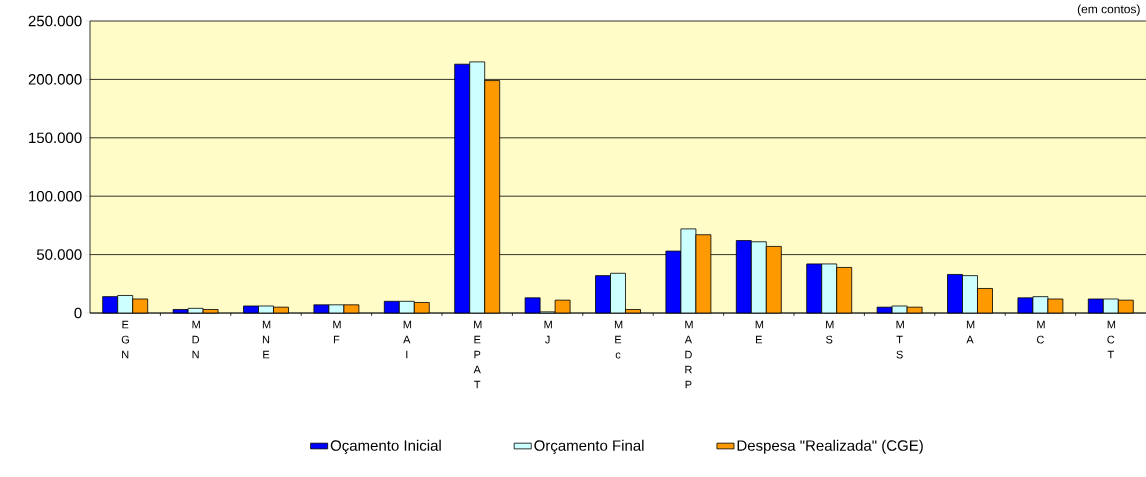 The height and width of the screenshot is (477, 1146). Describe the element at coordinates (266, 339) in the screenshot. I see `x-tick-label: M N E` at that location.